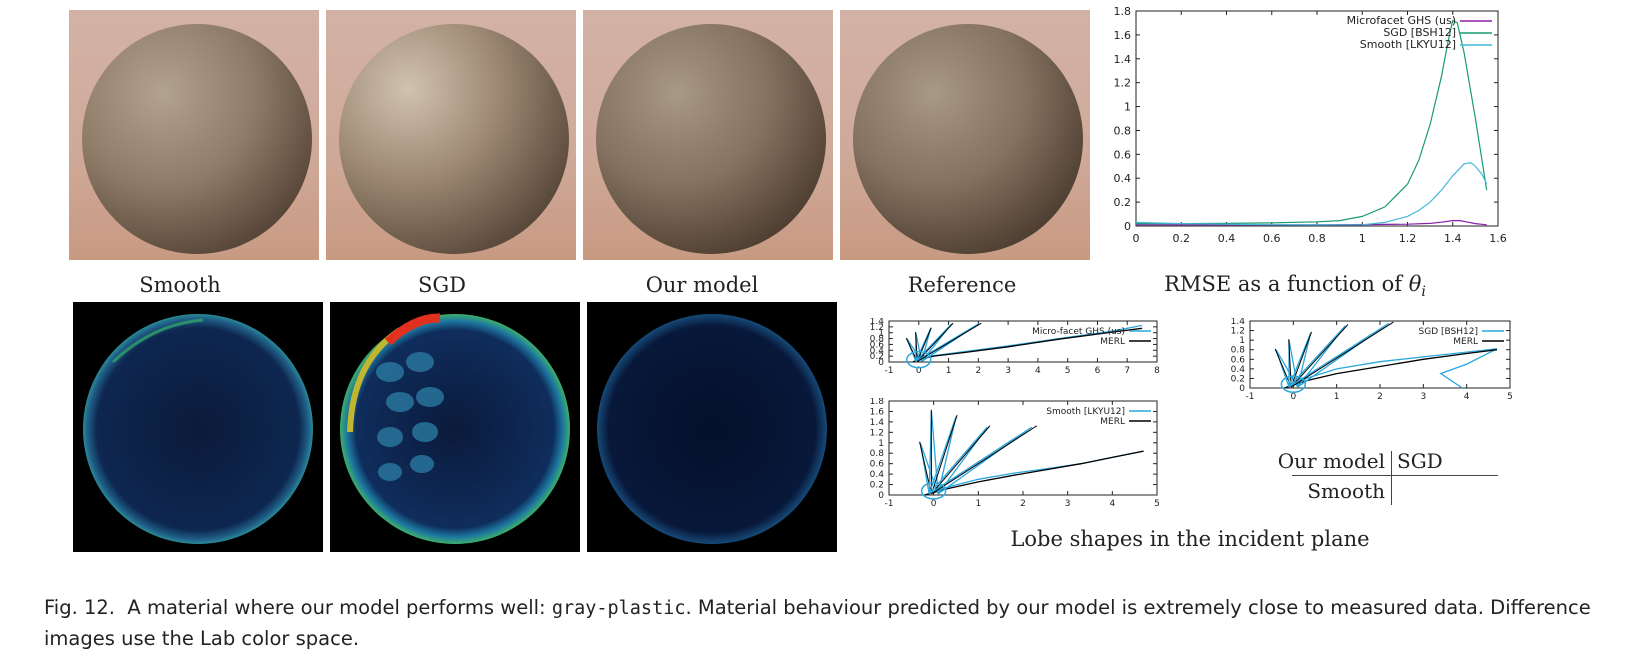 The image size is (1633, 657). I want to click on legend-smooth: Smooth, so click(1346, 491).